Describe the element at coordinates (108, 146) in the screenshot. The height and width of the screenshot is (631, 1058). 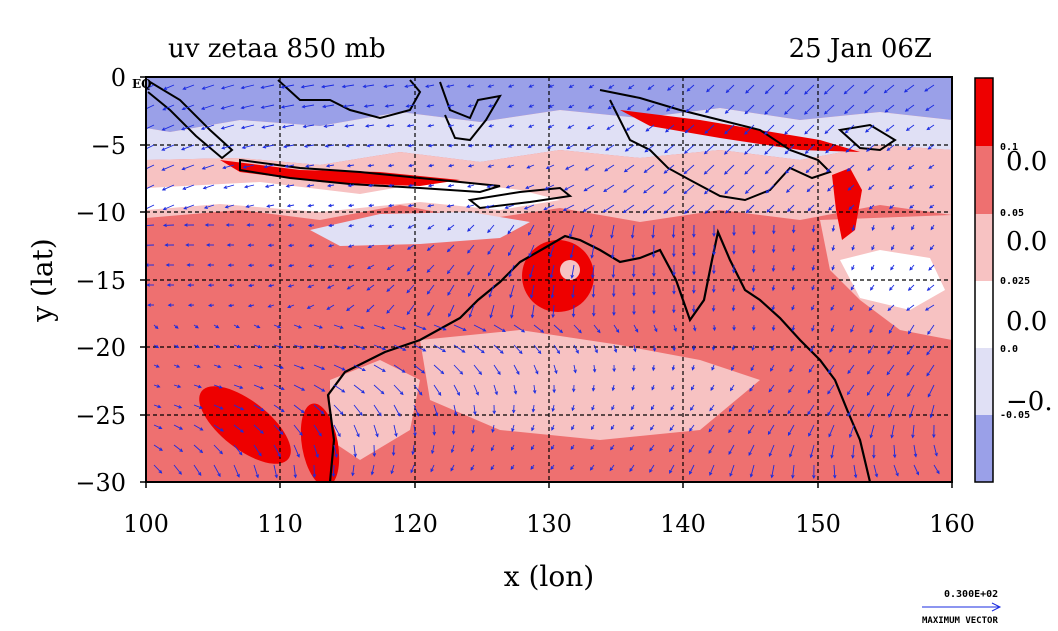
I see `y-tick-label: −5` at that location.